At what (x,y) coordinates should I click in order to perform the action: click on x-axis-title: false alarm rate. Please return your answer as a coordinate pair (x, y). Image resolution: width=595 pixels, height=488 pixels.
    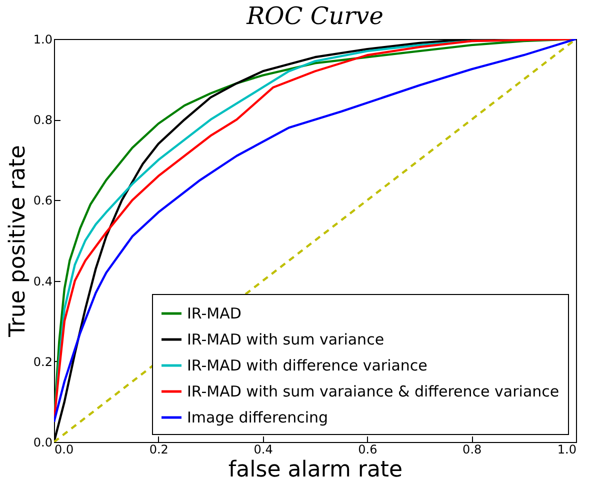
    Looking at the image, I should click on (315, 470).